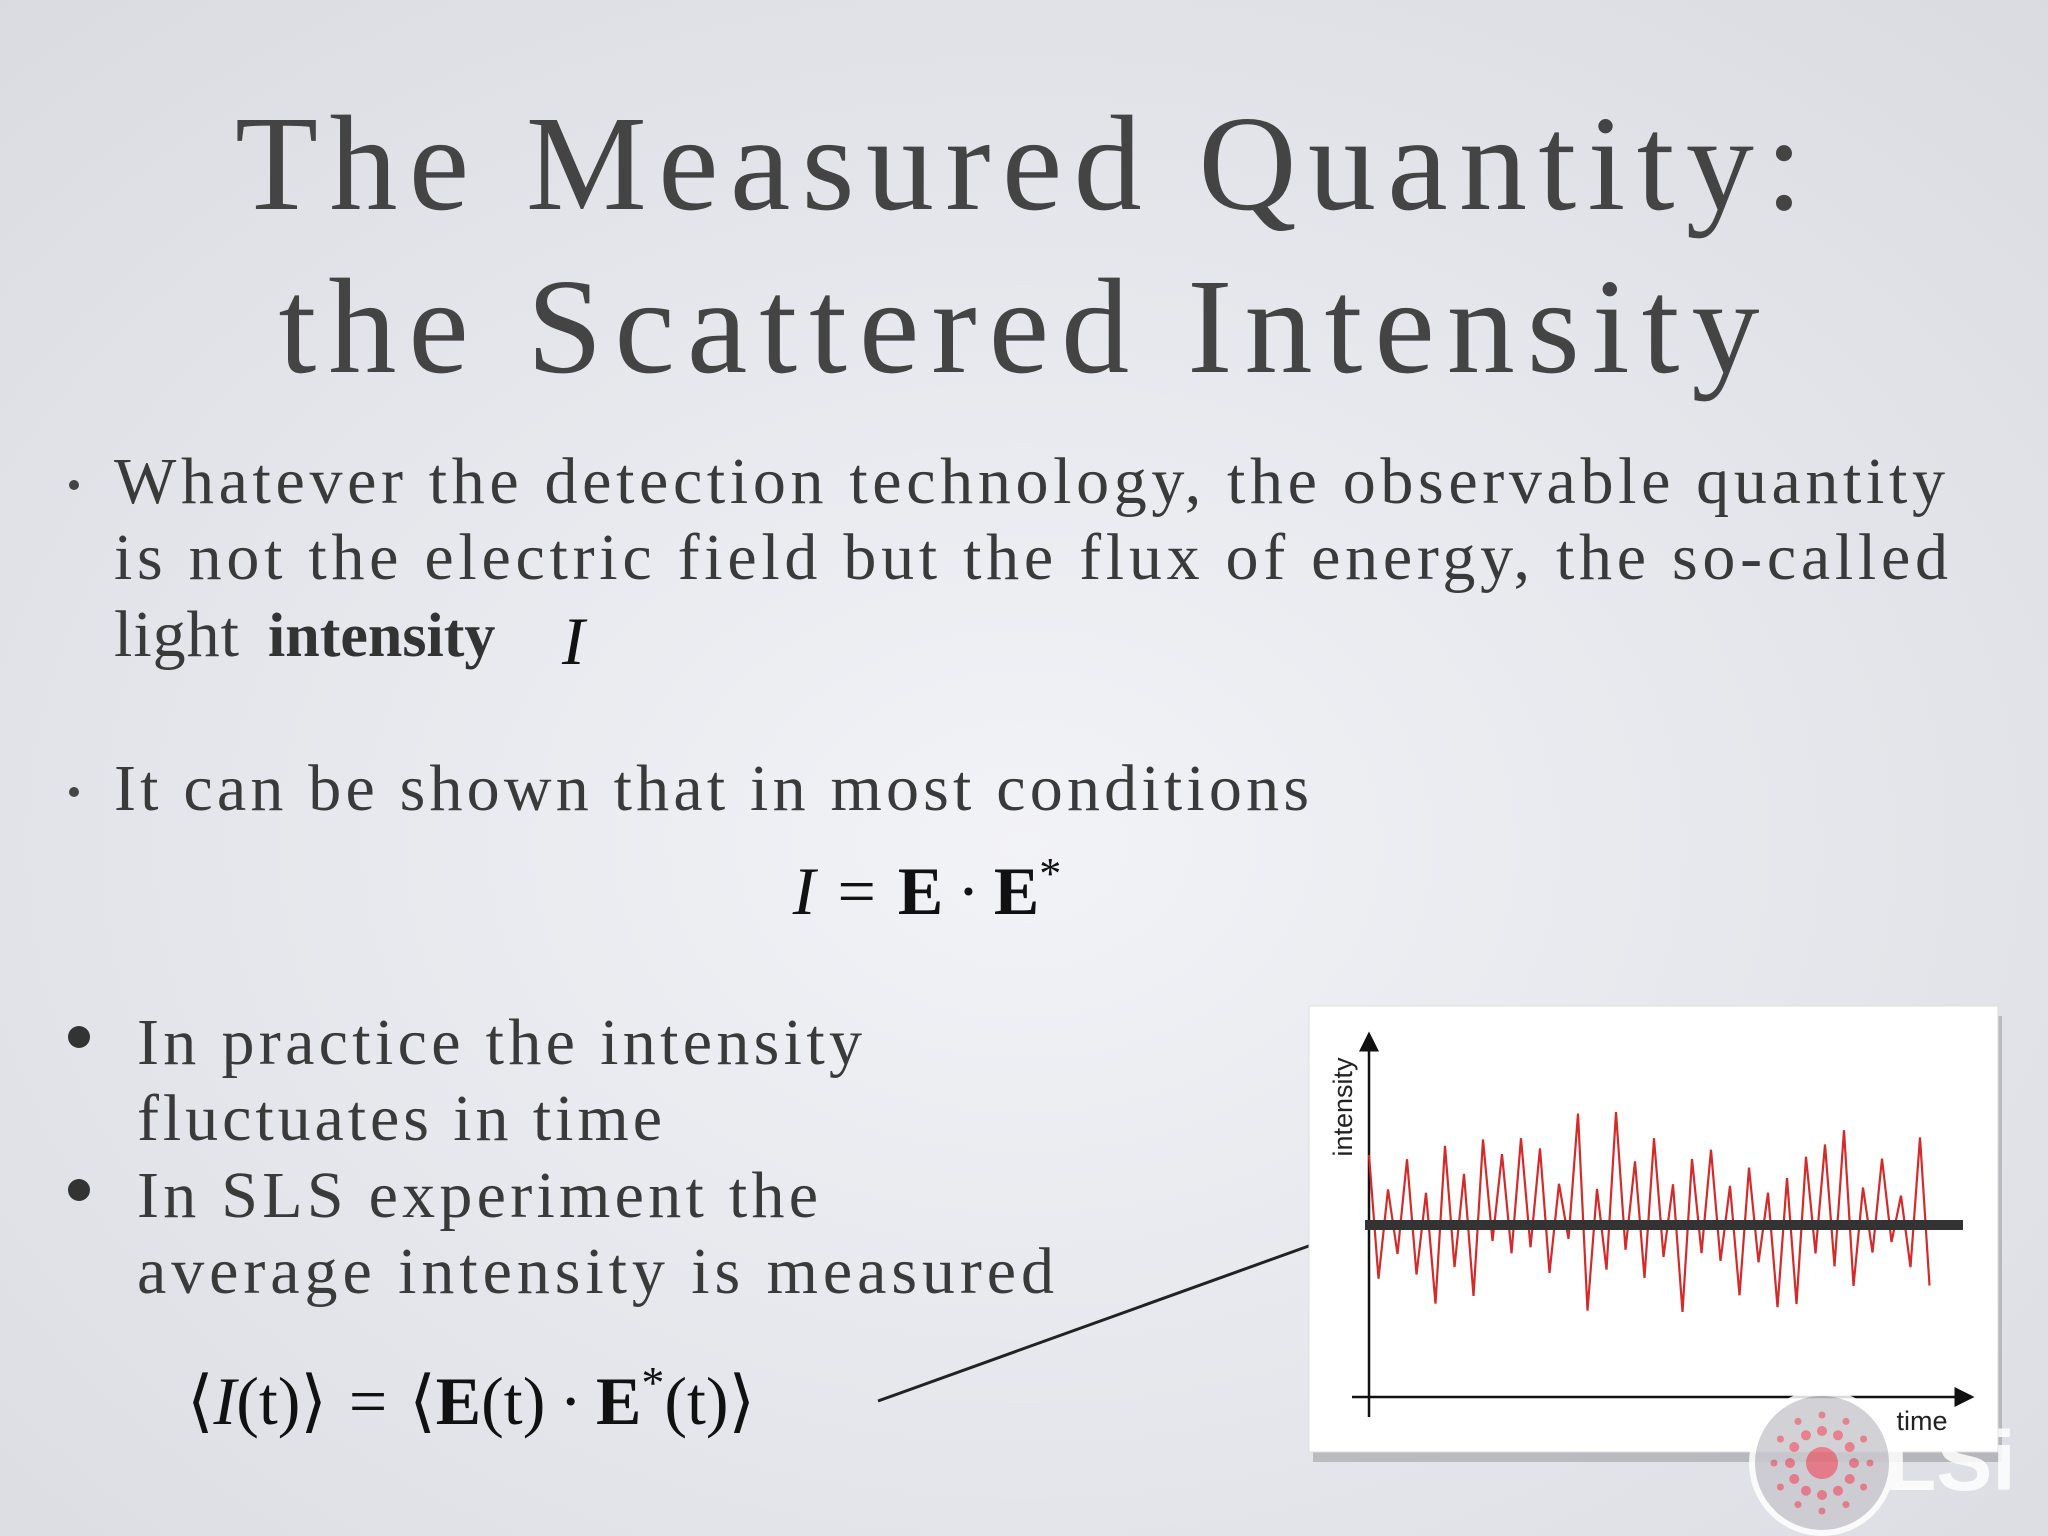 The image size is (2048, 1536). I want to click on equation: I = E · E*, so click(926, 889).